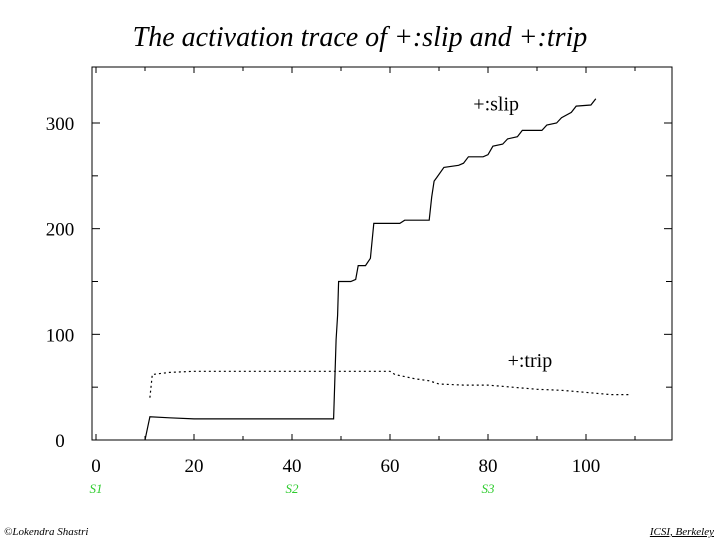 Image resolution: width=720 pixels, height=540 pixels. I want to click on x-marker-s1: S1, so click(96, 488).